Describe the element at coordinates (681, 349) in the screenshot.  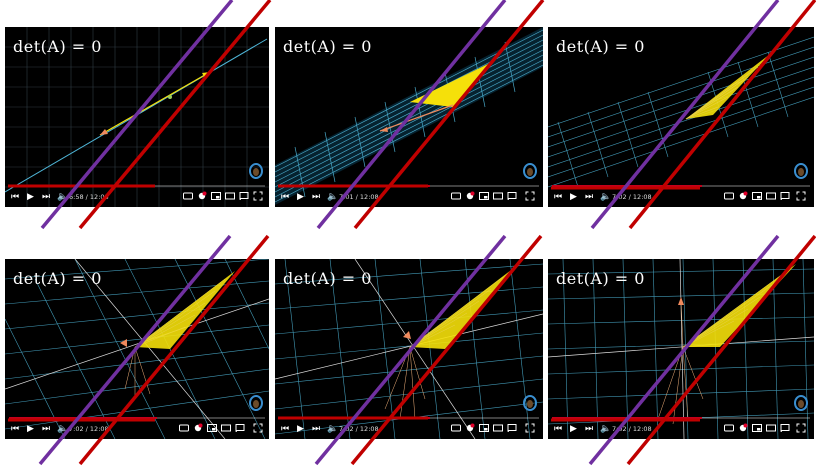
I see `video-frame-6: det(A) = 0 ⏮ ▶ ⏭ 🔈 7:02 / 12:08` at that location.